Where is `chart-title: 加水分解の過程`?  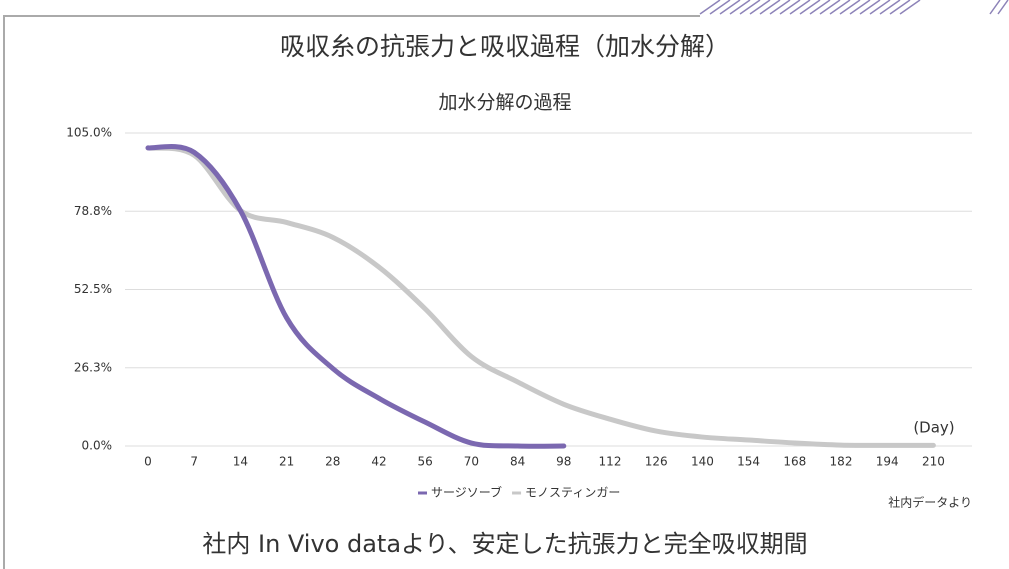
chart-title: 加水分解の過程 is located at coordinates (504, 103).